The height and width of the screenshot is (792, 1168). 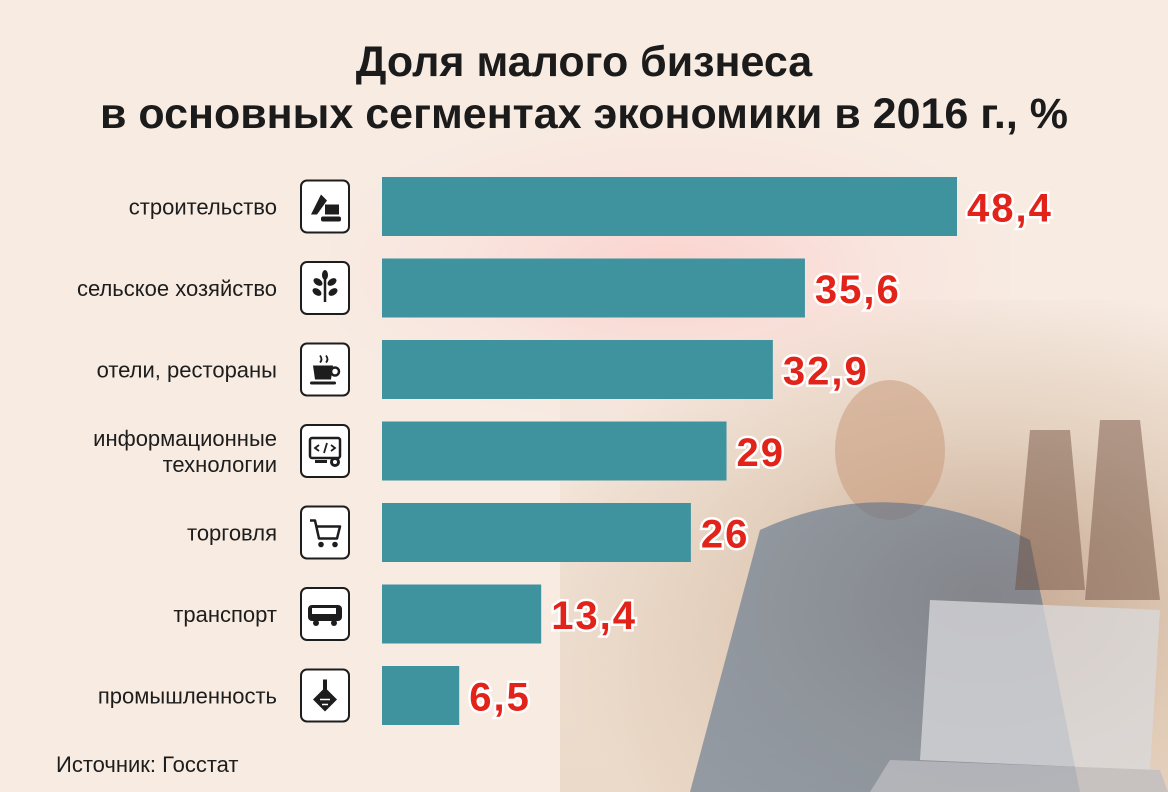 I want to click on excavator-icon, so click(x=325, y=206).